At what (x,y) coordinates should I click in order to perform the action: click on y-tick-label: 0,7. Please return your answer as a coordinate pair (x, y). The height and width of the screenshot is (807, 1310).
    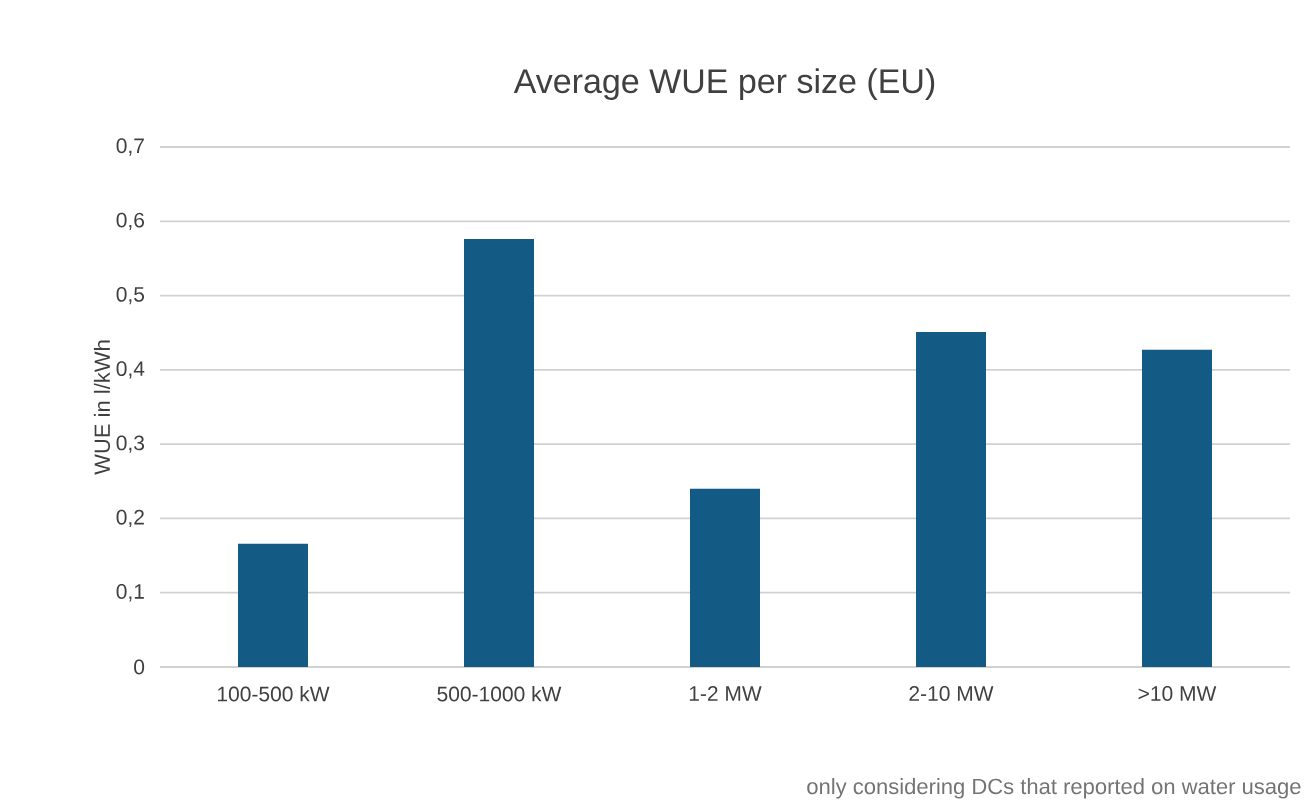
    Looking at the image, I should click on (130, 147).